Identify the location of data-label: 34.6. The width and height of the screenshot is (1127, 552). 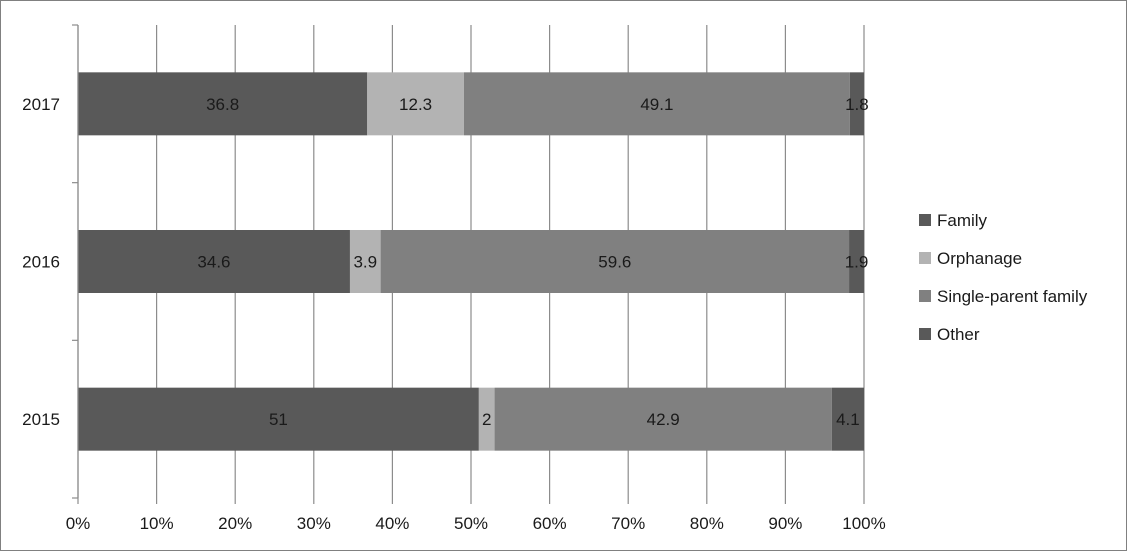
(213, 262).